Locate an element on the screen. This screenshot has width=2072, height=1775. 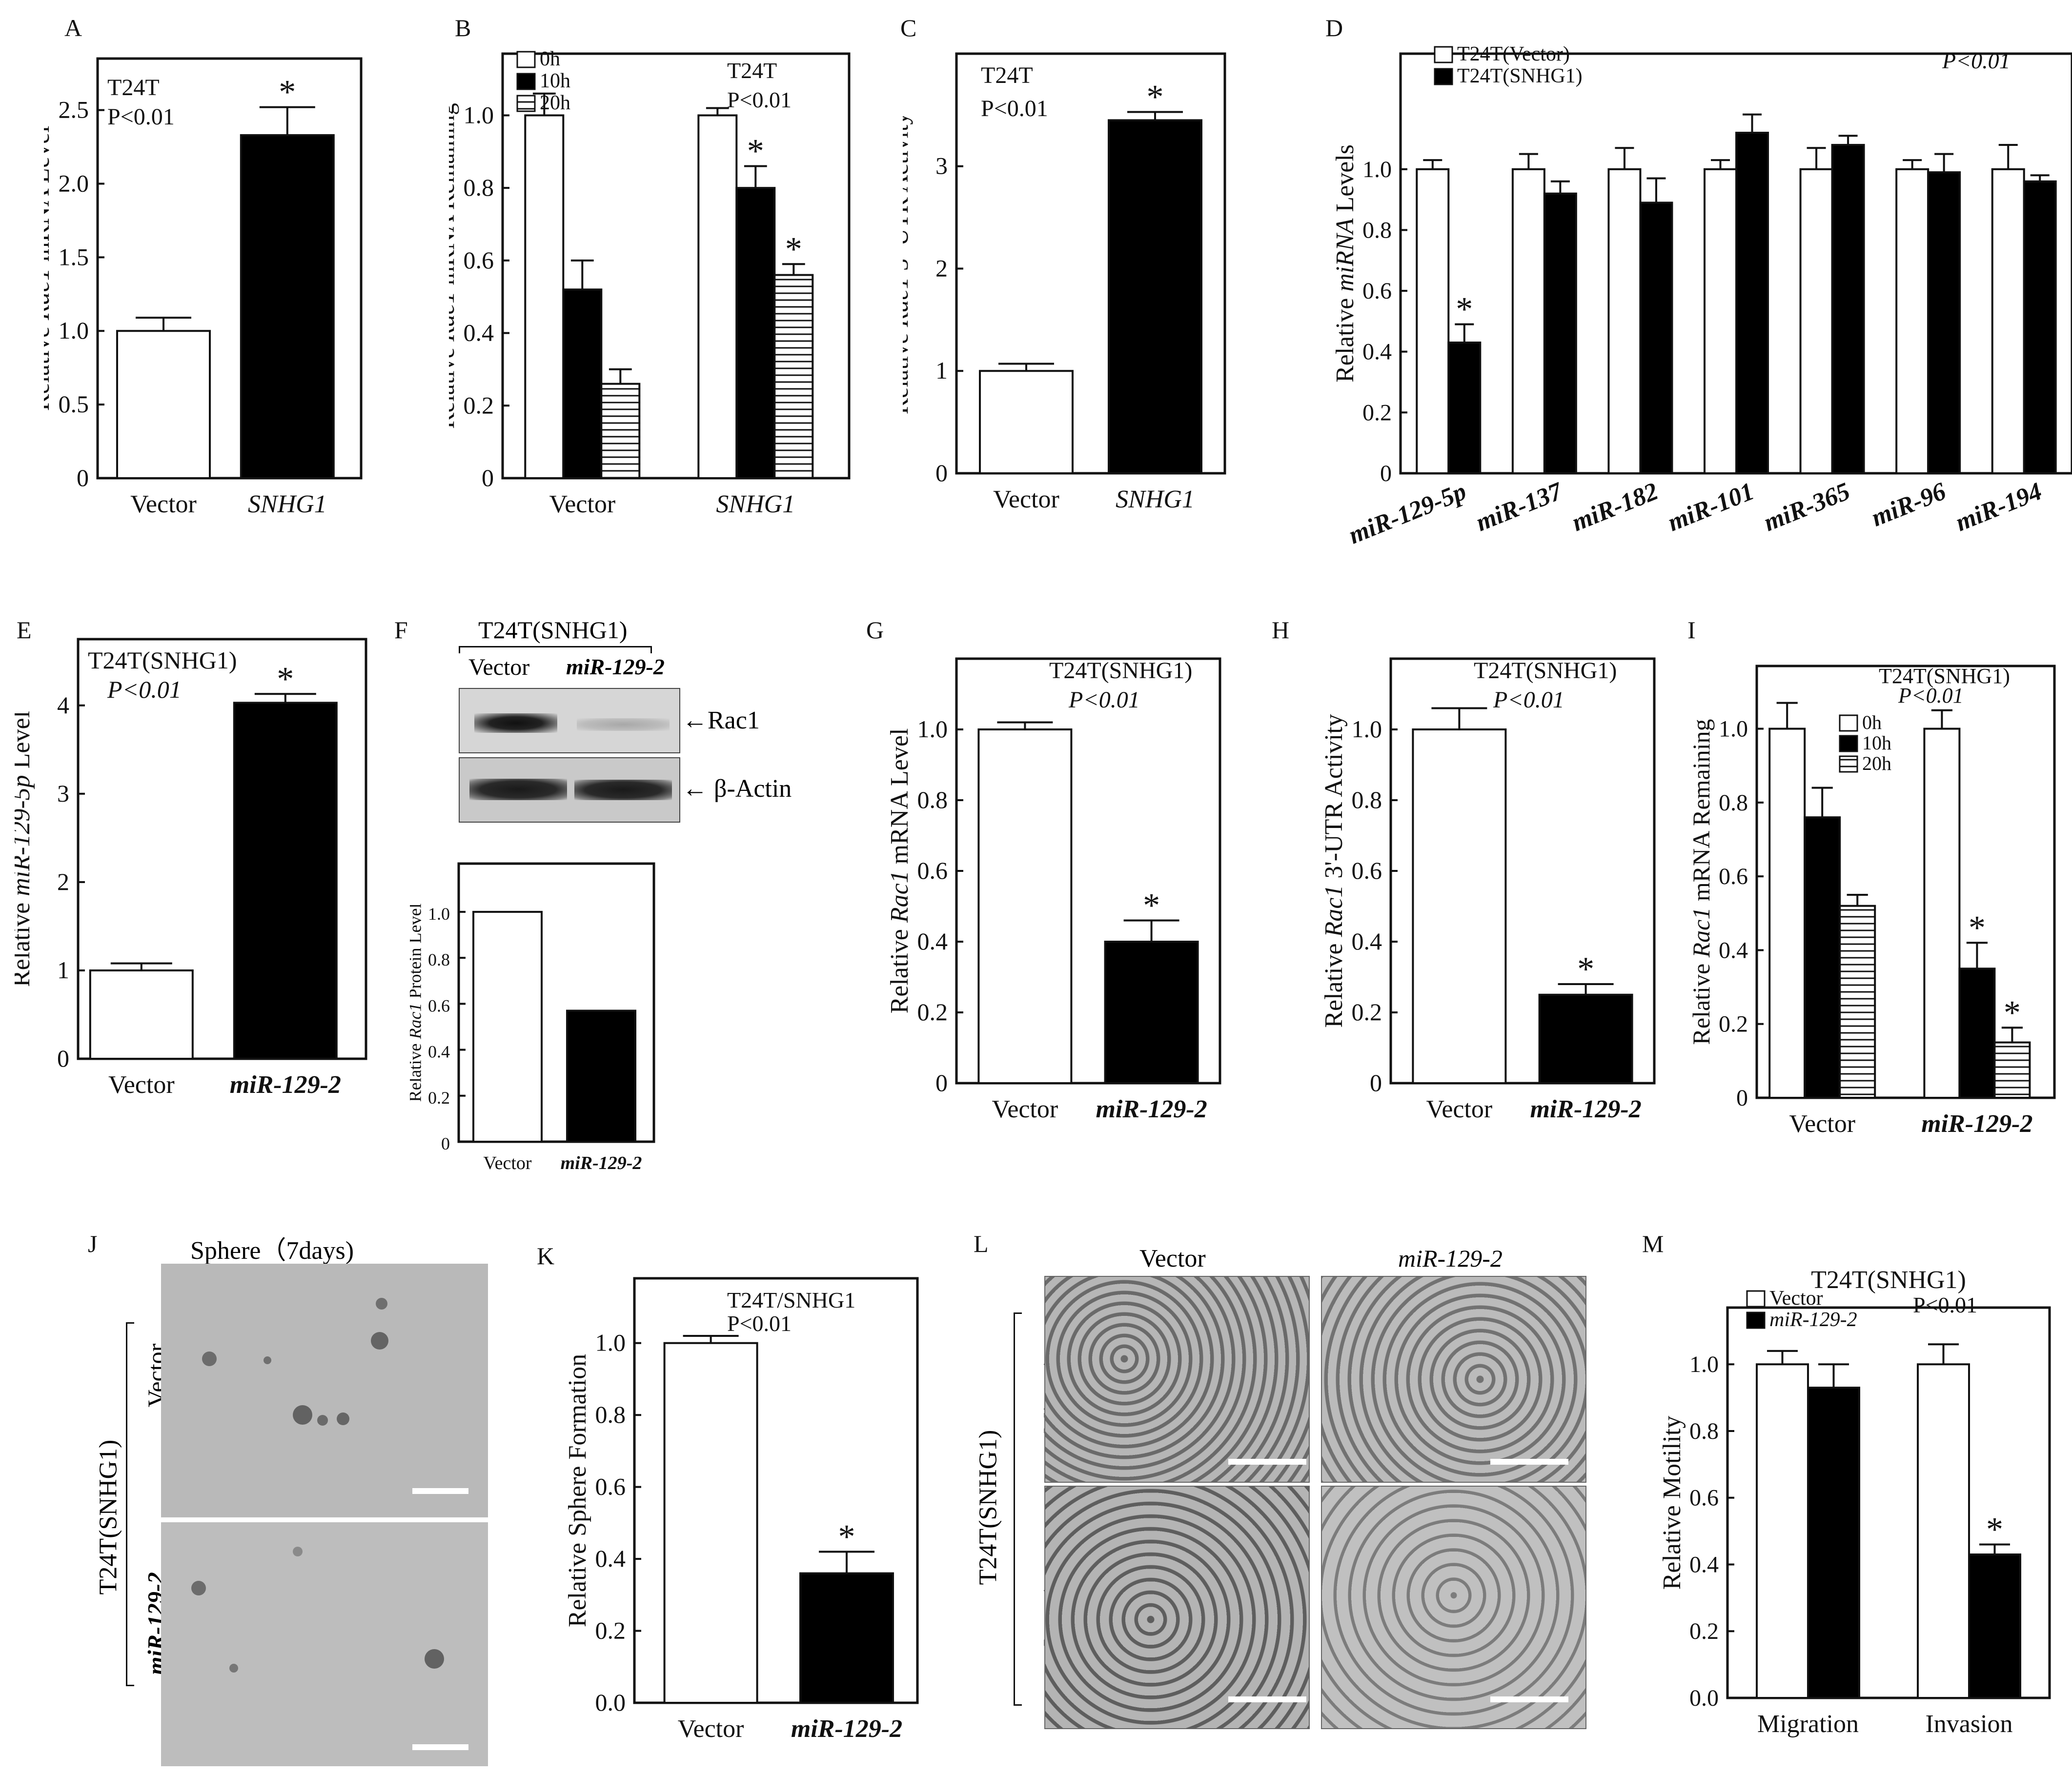
sphere-micrograph-vector is located at coordinates (324, 1390).